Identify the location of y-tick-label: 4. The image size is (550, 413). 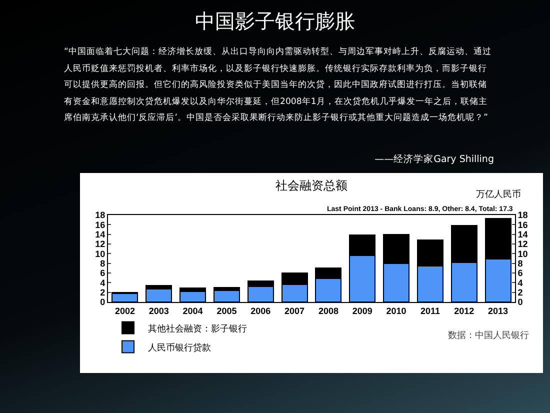
(103, 283).